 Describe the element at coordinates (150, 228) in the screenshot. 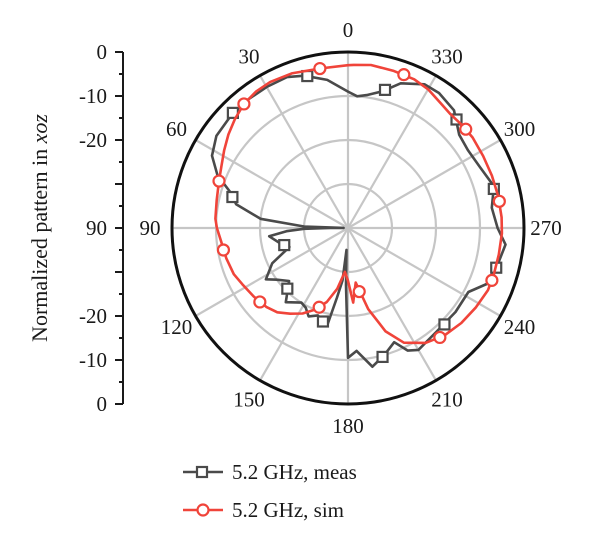

I see `angle-label: 90` at that location.